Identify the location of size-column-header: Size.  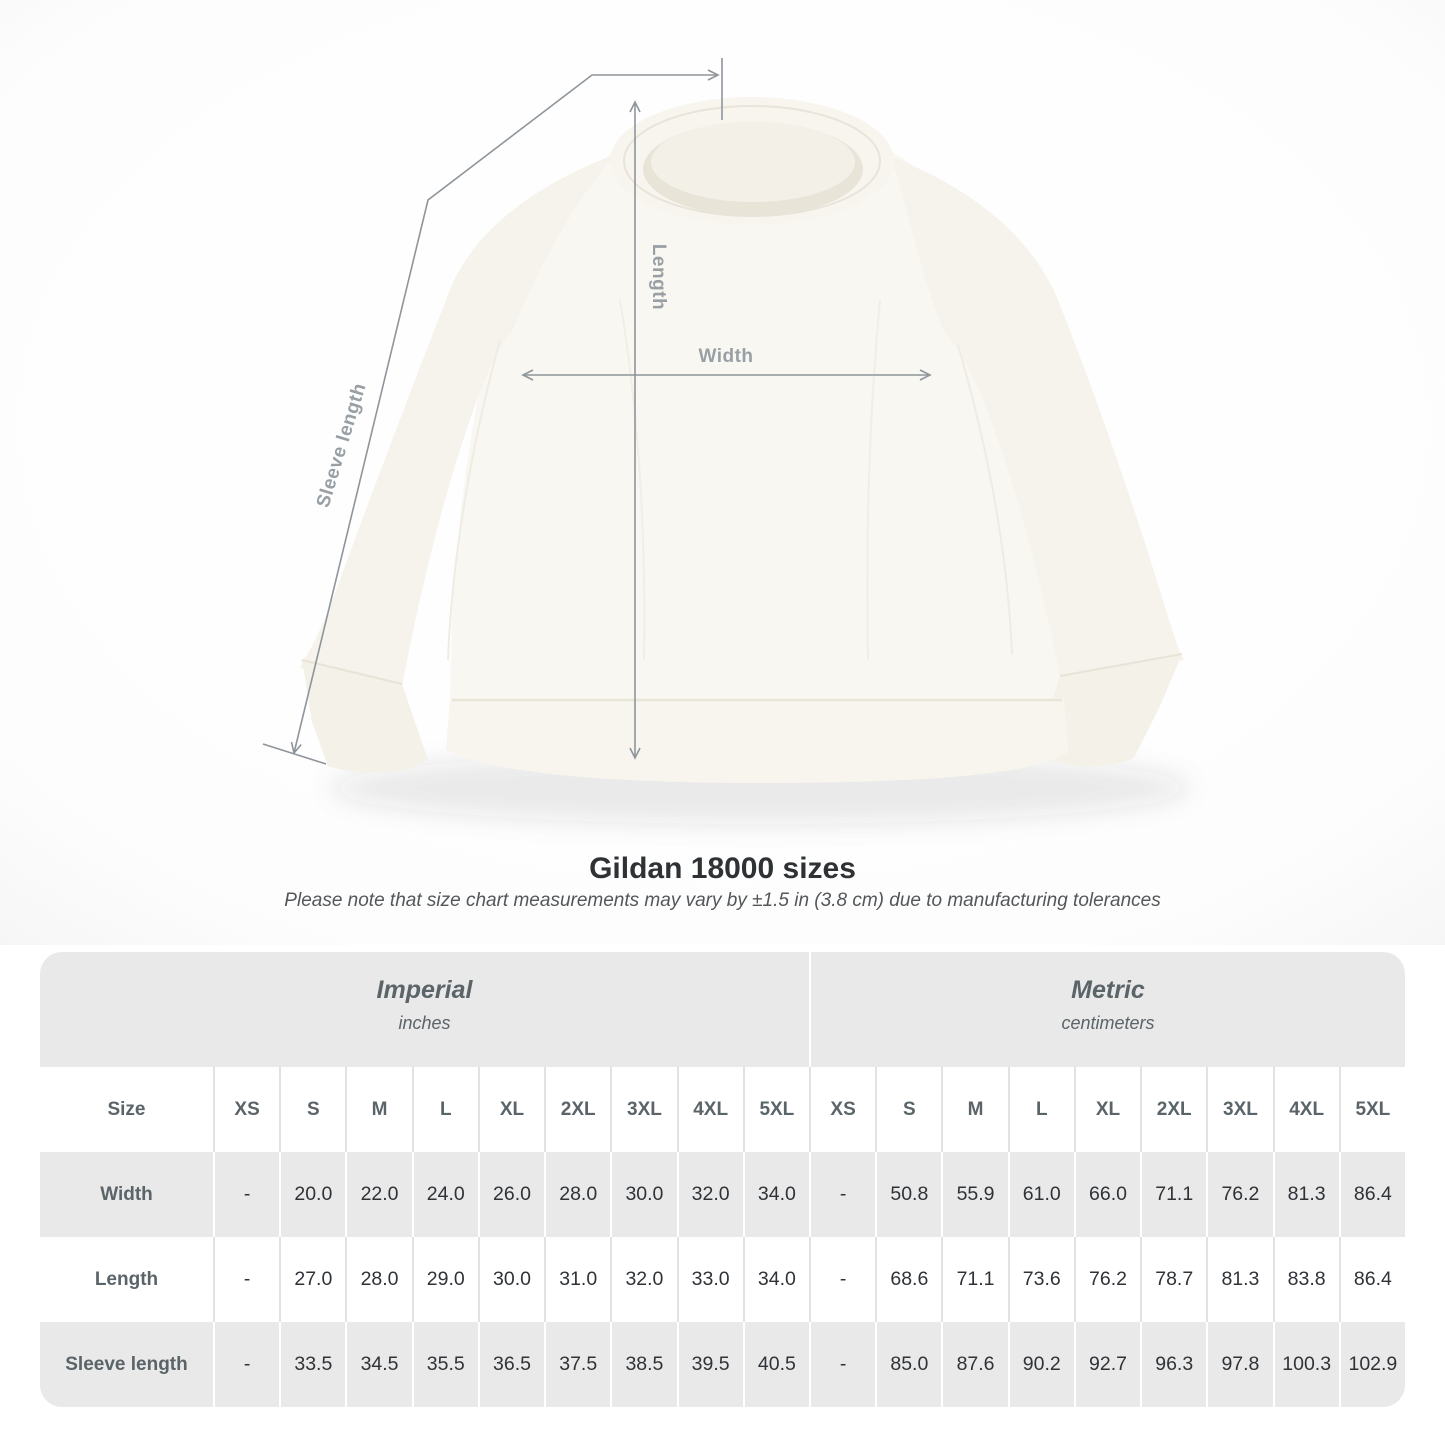
(126, 1109).